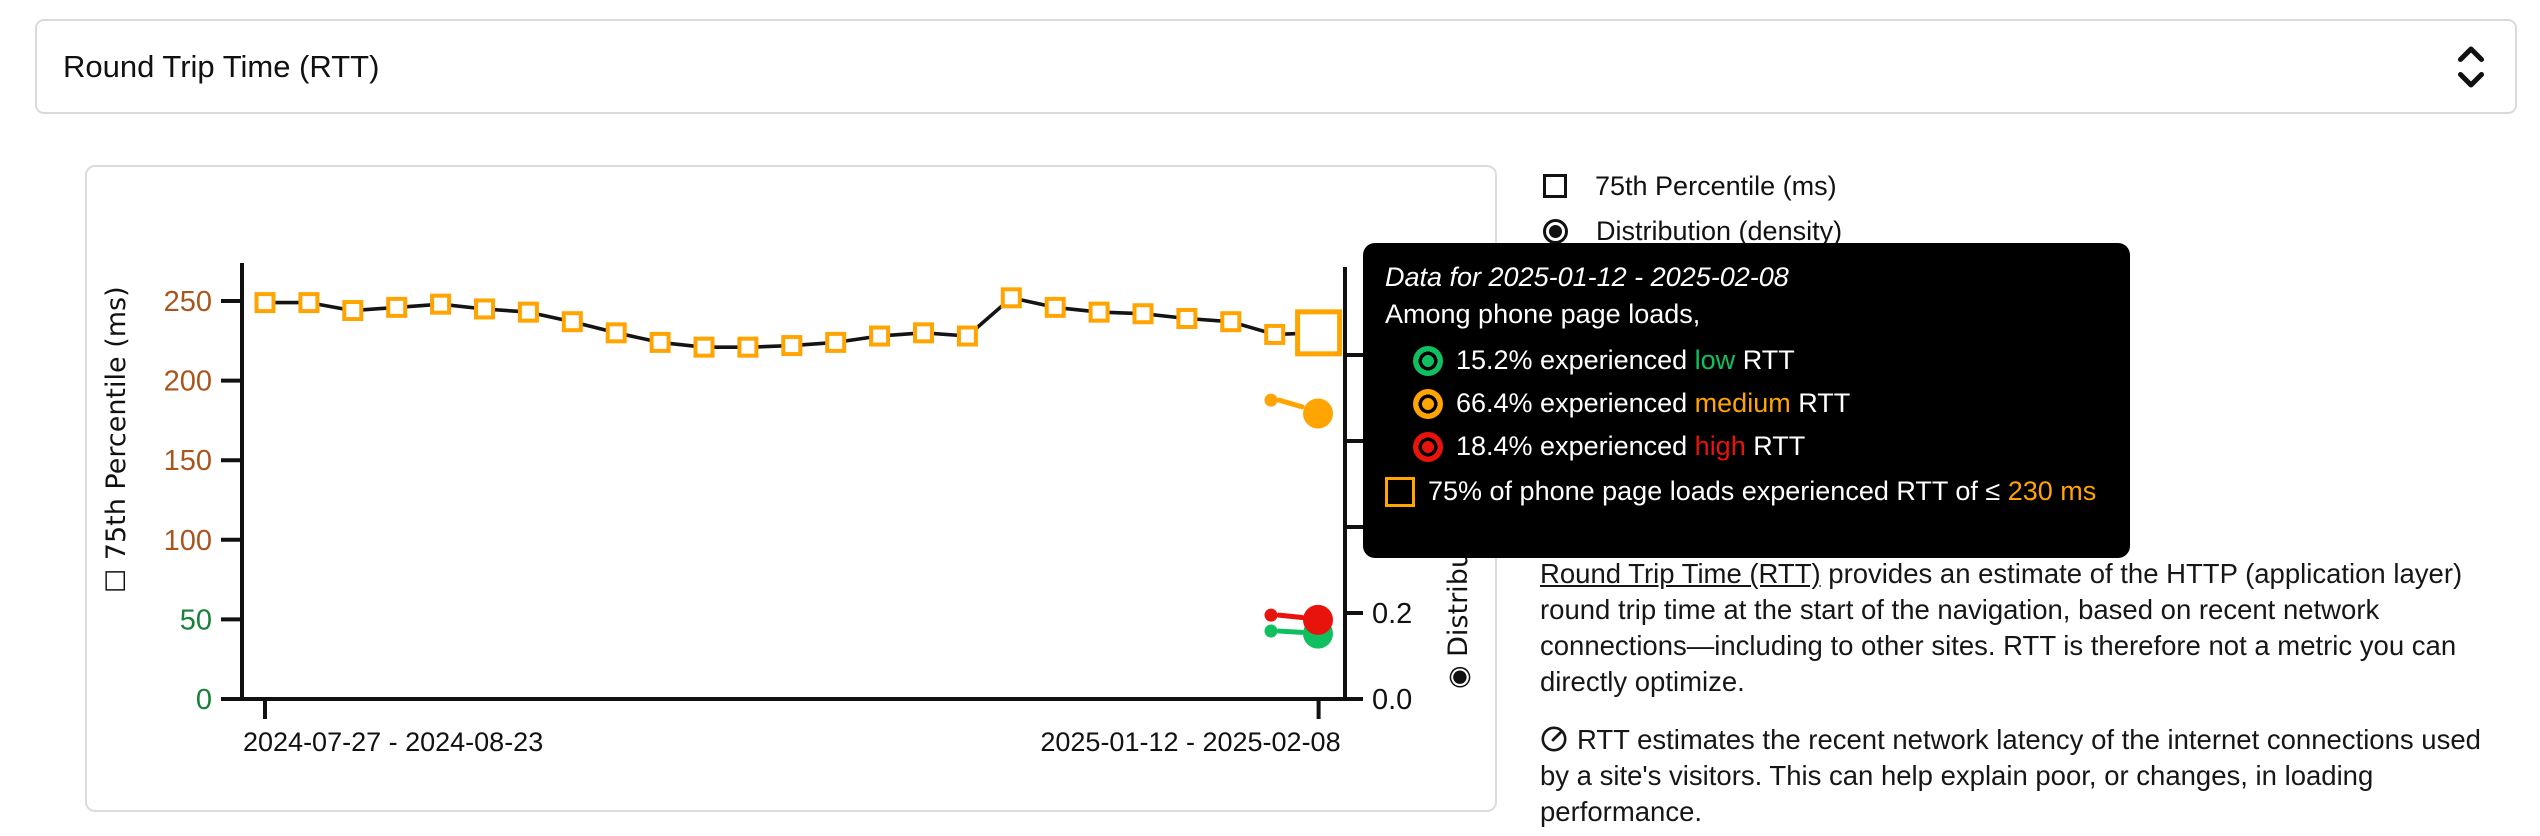  What do you see at coordinates (1680, 573) in the screenshot?
I see `rtt-docs-link: Round Trip Time (RTT)` at bounding box center [1680, 573].